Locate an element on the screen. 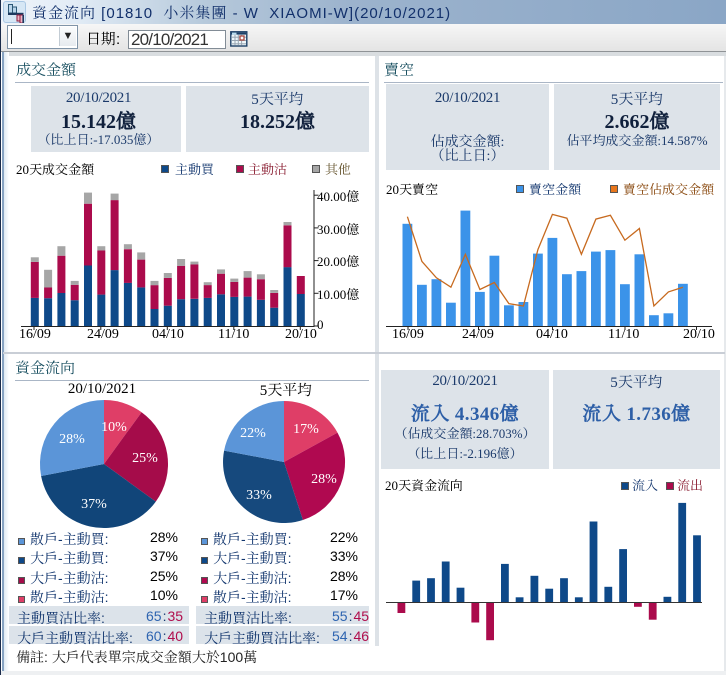  svg-text: 37% is located at coordinates (94, 504).